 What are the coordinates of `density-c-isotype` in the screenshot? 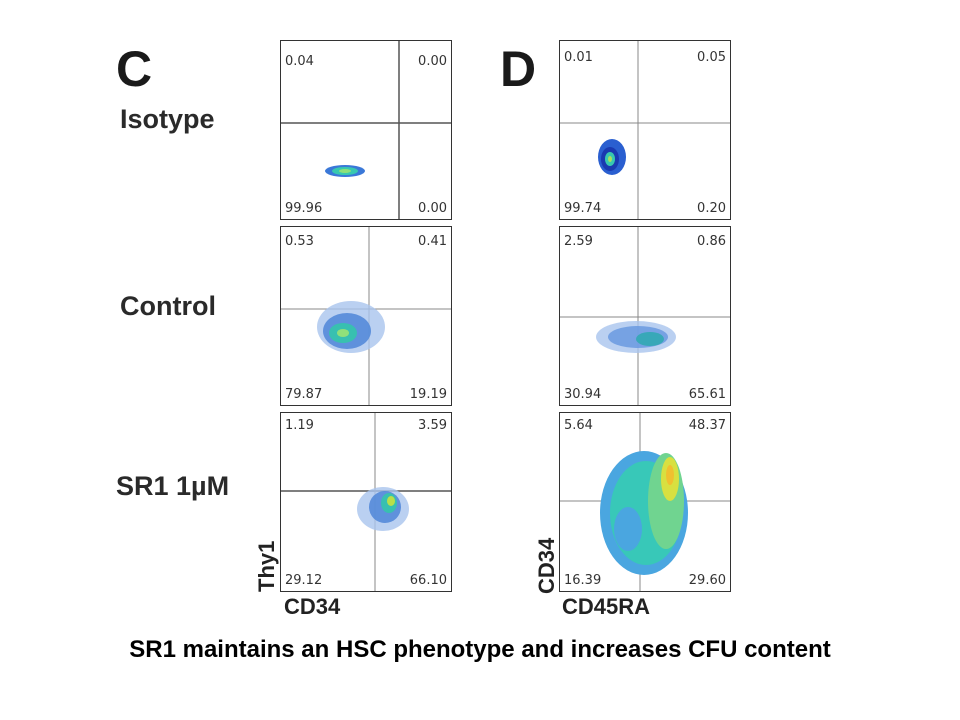 It's located at (366, 130).